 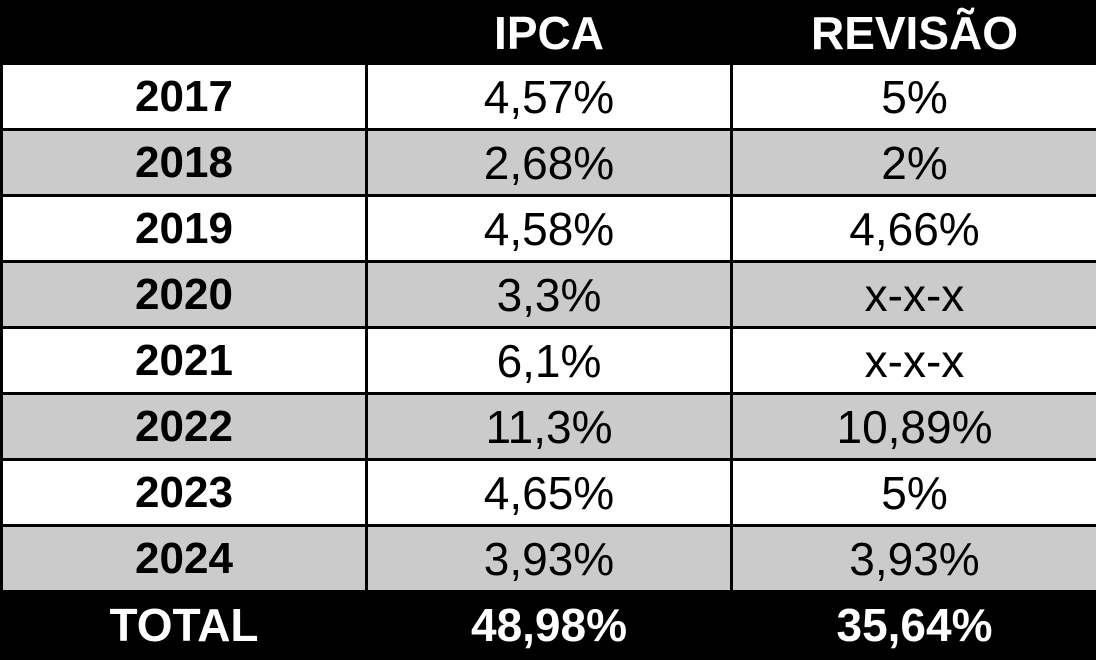 I want to click on header-empty-cell, so click(x=184, y=32).